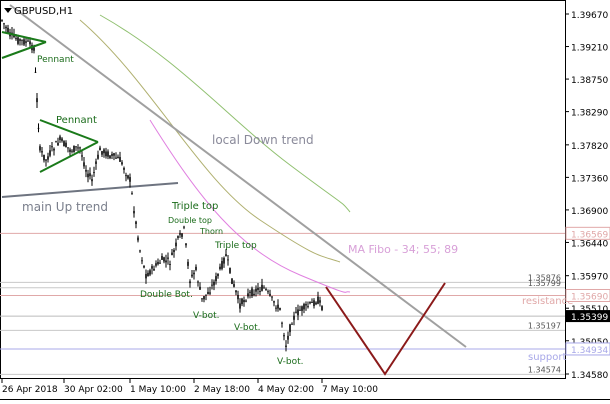  I want to click on current-price-label: 1.35399, so click(589, 318).